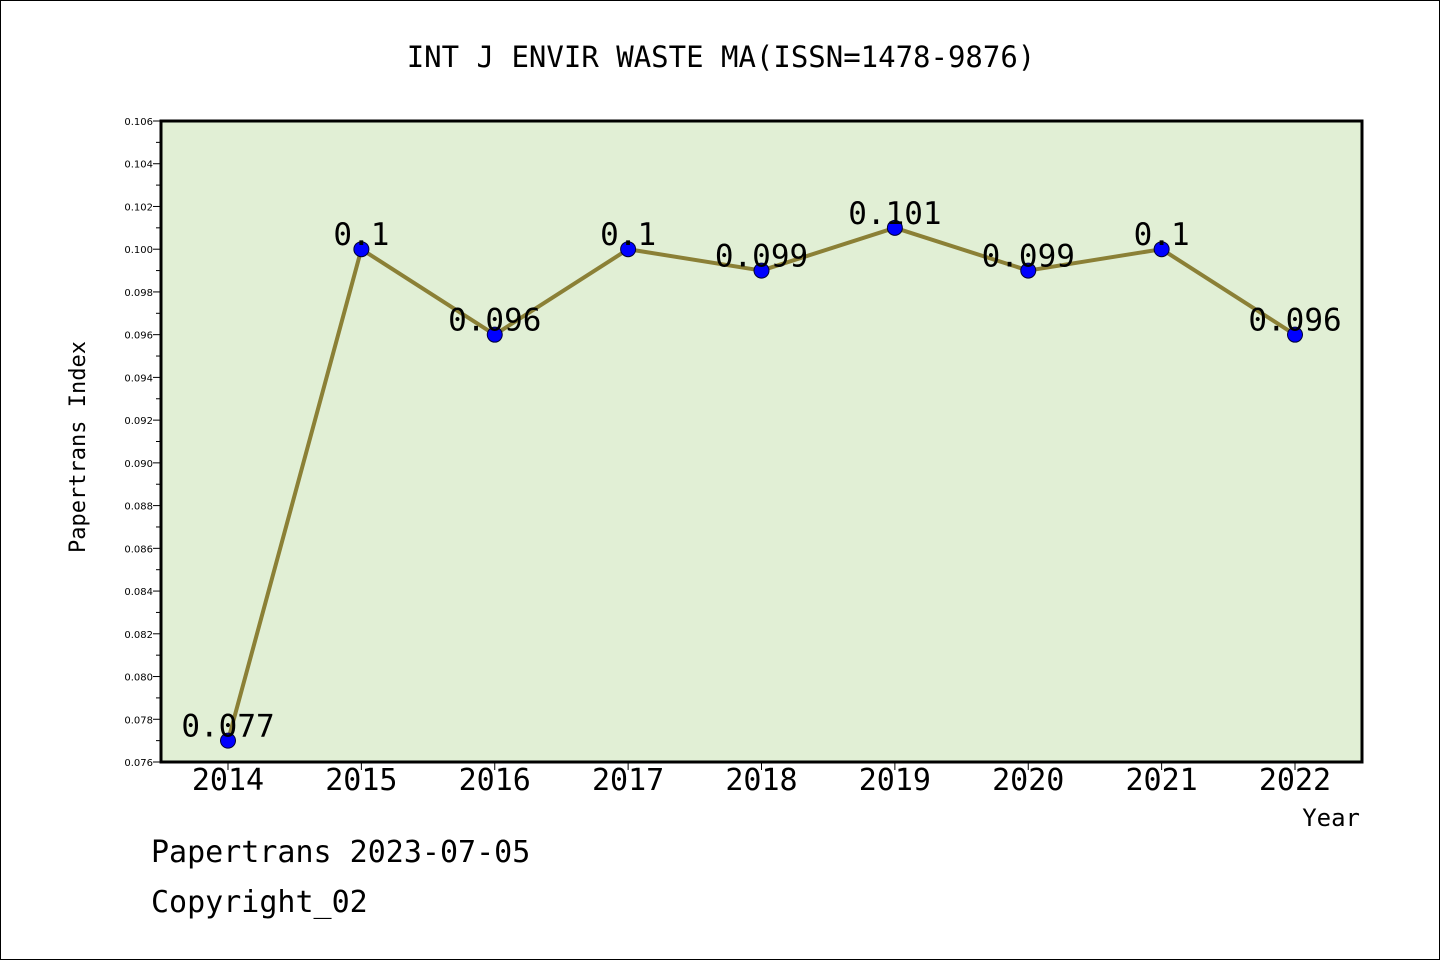 The image size is (1440, 960). I want to click on x-tick-label: 2018, so click(761, 780).